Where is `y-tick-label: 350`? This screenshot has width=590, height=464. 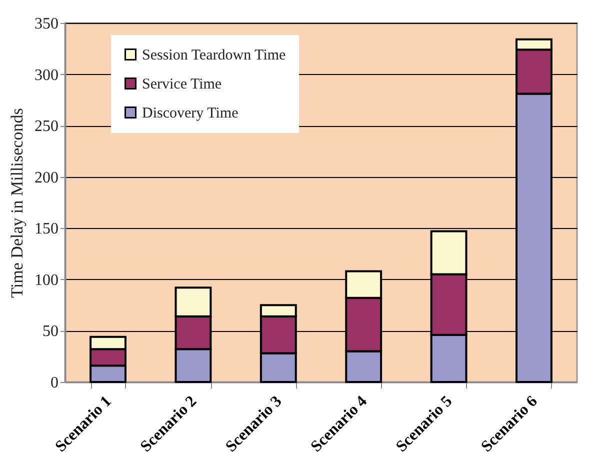
y-tick-label: 350 is located at coordinates (46, 24).